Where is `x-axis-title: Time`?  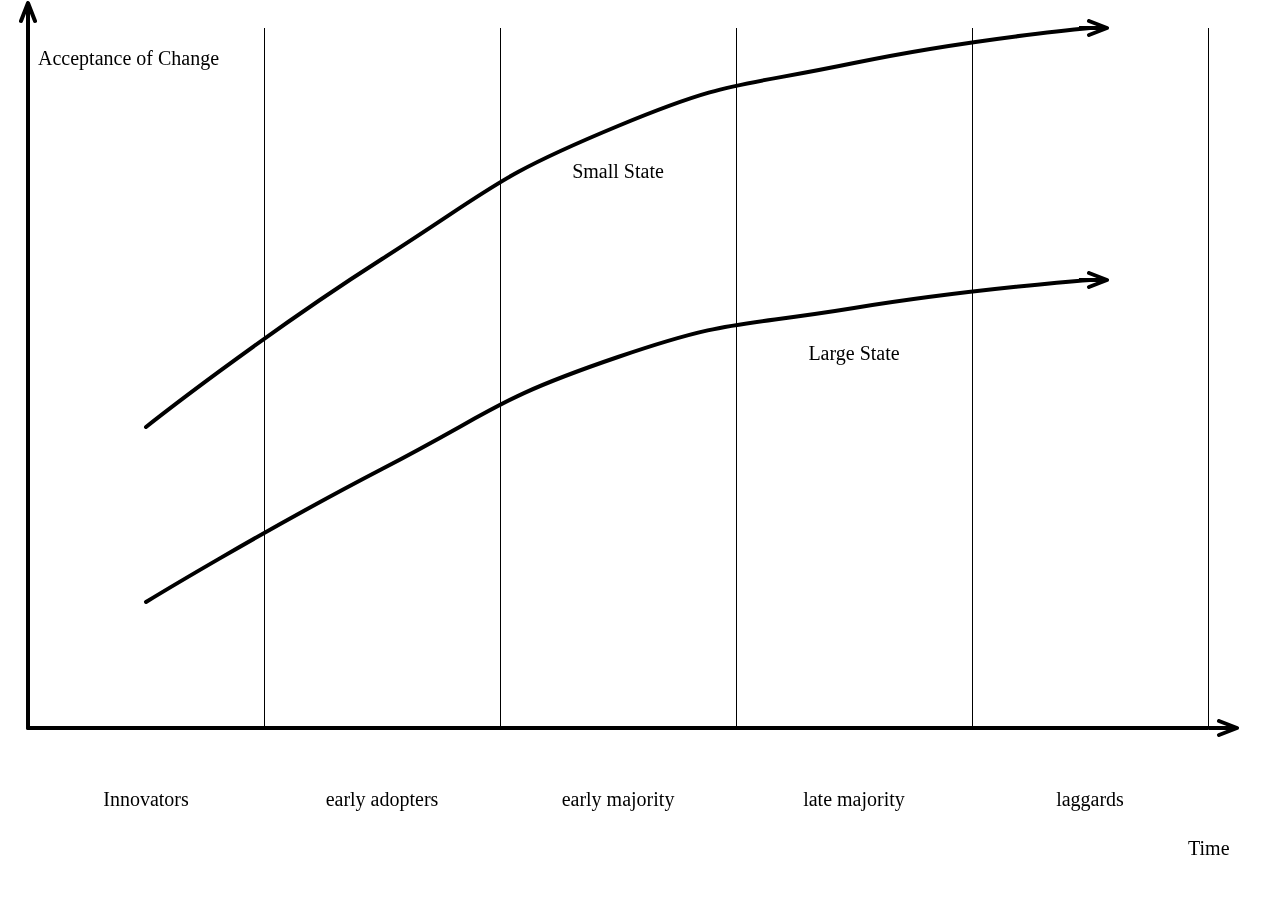
x-axis-title: Time is located at coordinates (1209, 848).